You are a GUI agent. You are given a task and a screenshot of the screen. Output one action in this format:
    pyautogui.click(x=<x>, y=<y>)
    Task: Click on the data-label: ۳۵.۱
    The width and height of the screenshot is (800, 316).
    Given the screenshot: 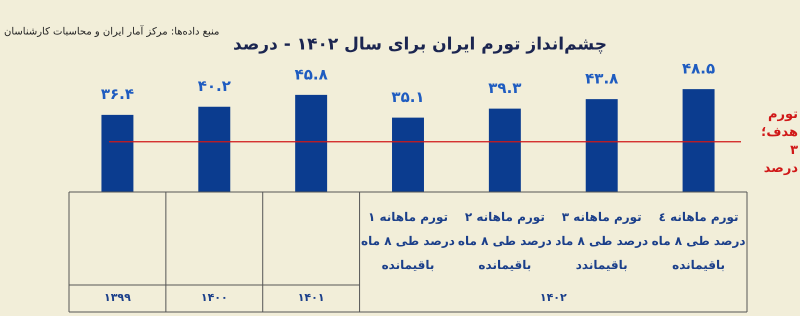 What is the action you would take?
    pyautogui.click(x=408, y=97)
    